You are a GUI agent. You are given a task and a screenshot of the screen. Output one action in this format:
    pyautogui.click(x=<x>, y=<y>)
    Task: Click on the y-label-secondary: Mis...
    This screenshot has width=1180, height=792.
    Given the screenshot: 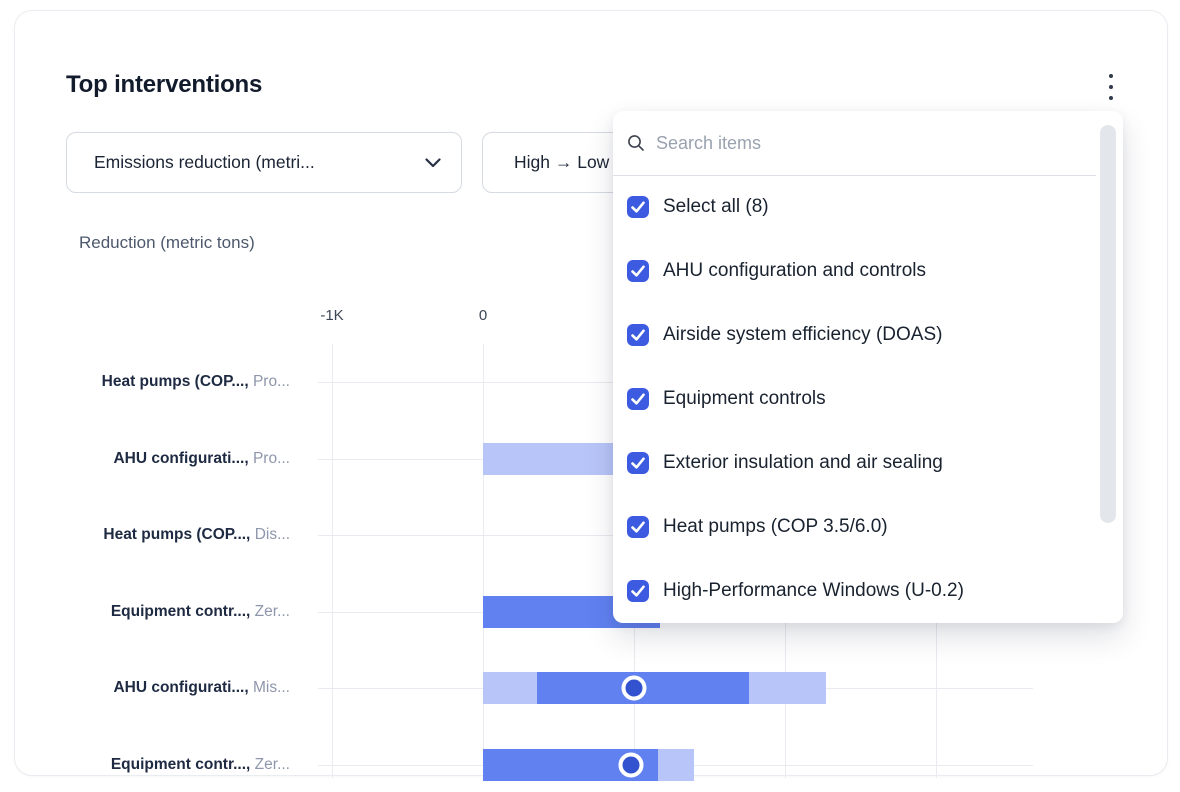 What is the action you would take?
    pyautogui.click(x=271, y=687)
    